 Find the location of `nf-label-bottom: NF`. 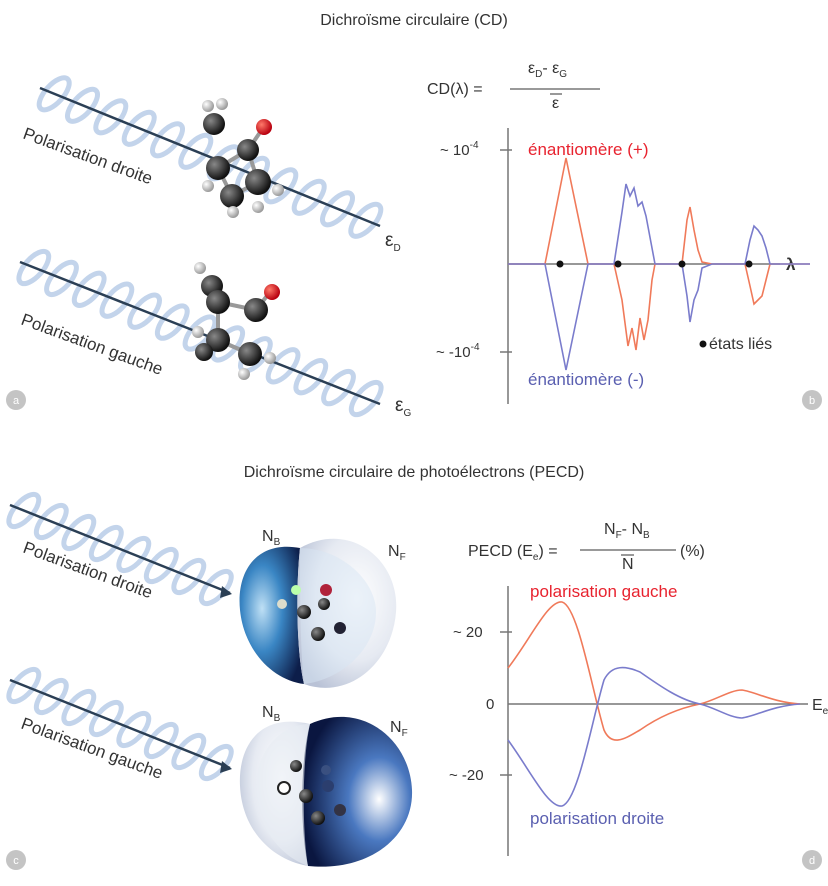

nf-label-bottom: NF is located at coordinates (399, 729).